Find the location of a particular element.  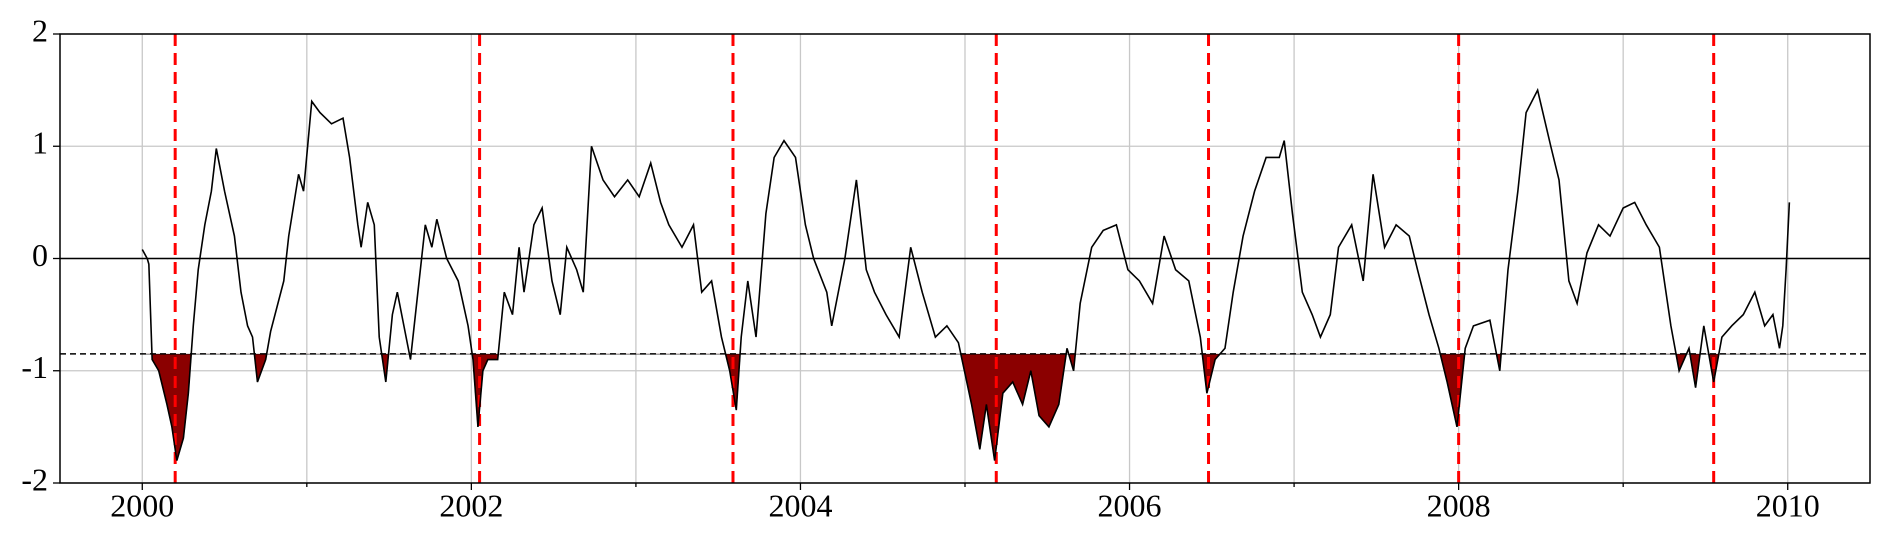

y-tick-label: 2 is located at coordinates (40, 30).